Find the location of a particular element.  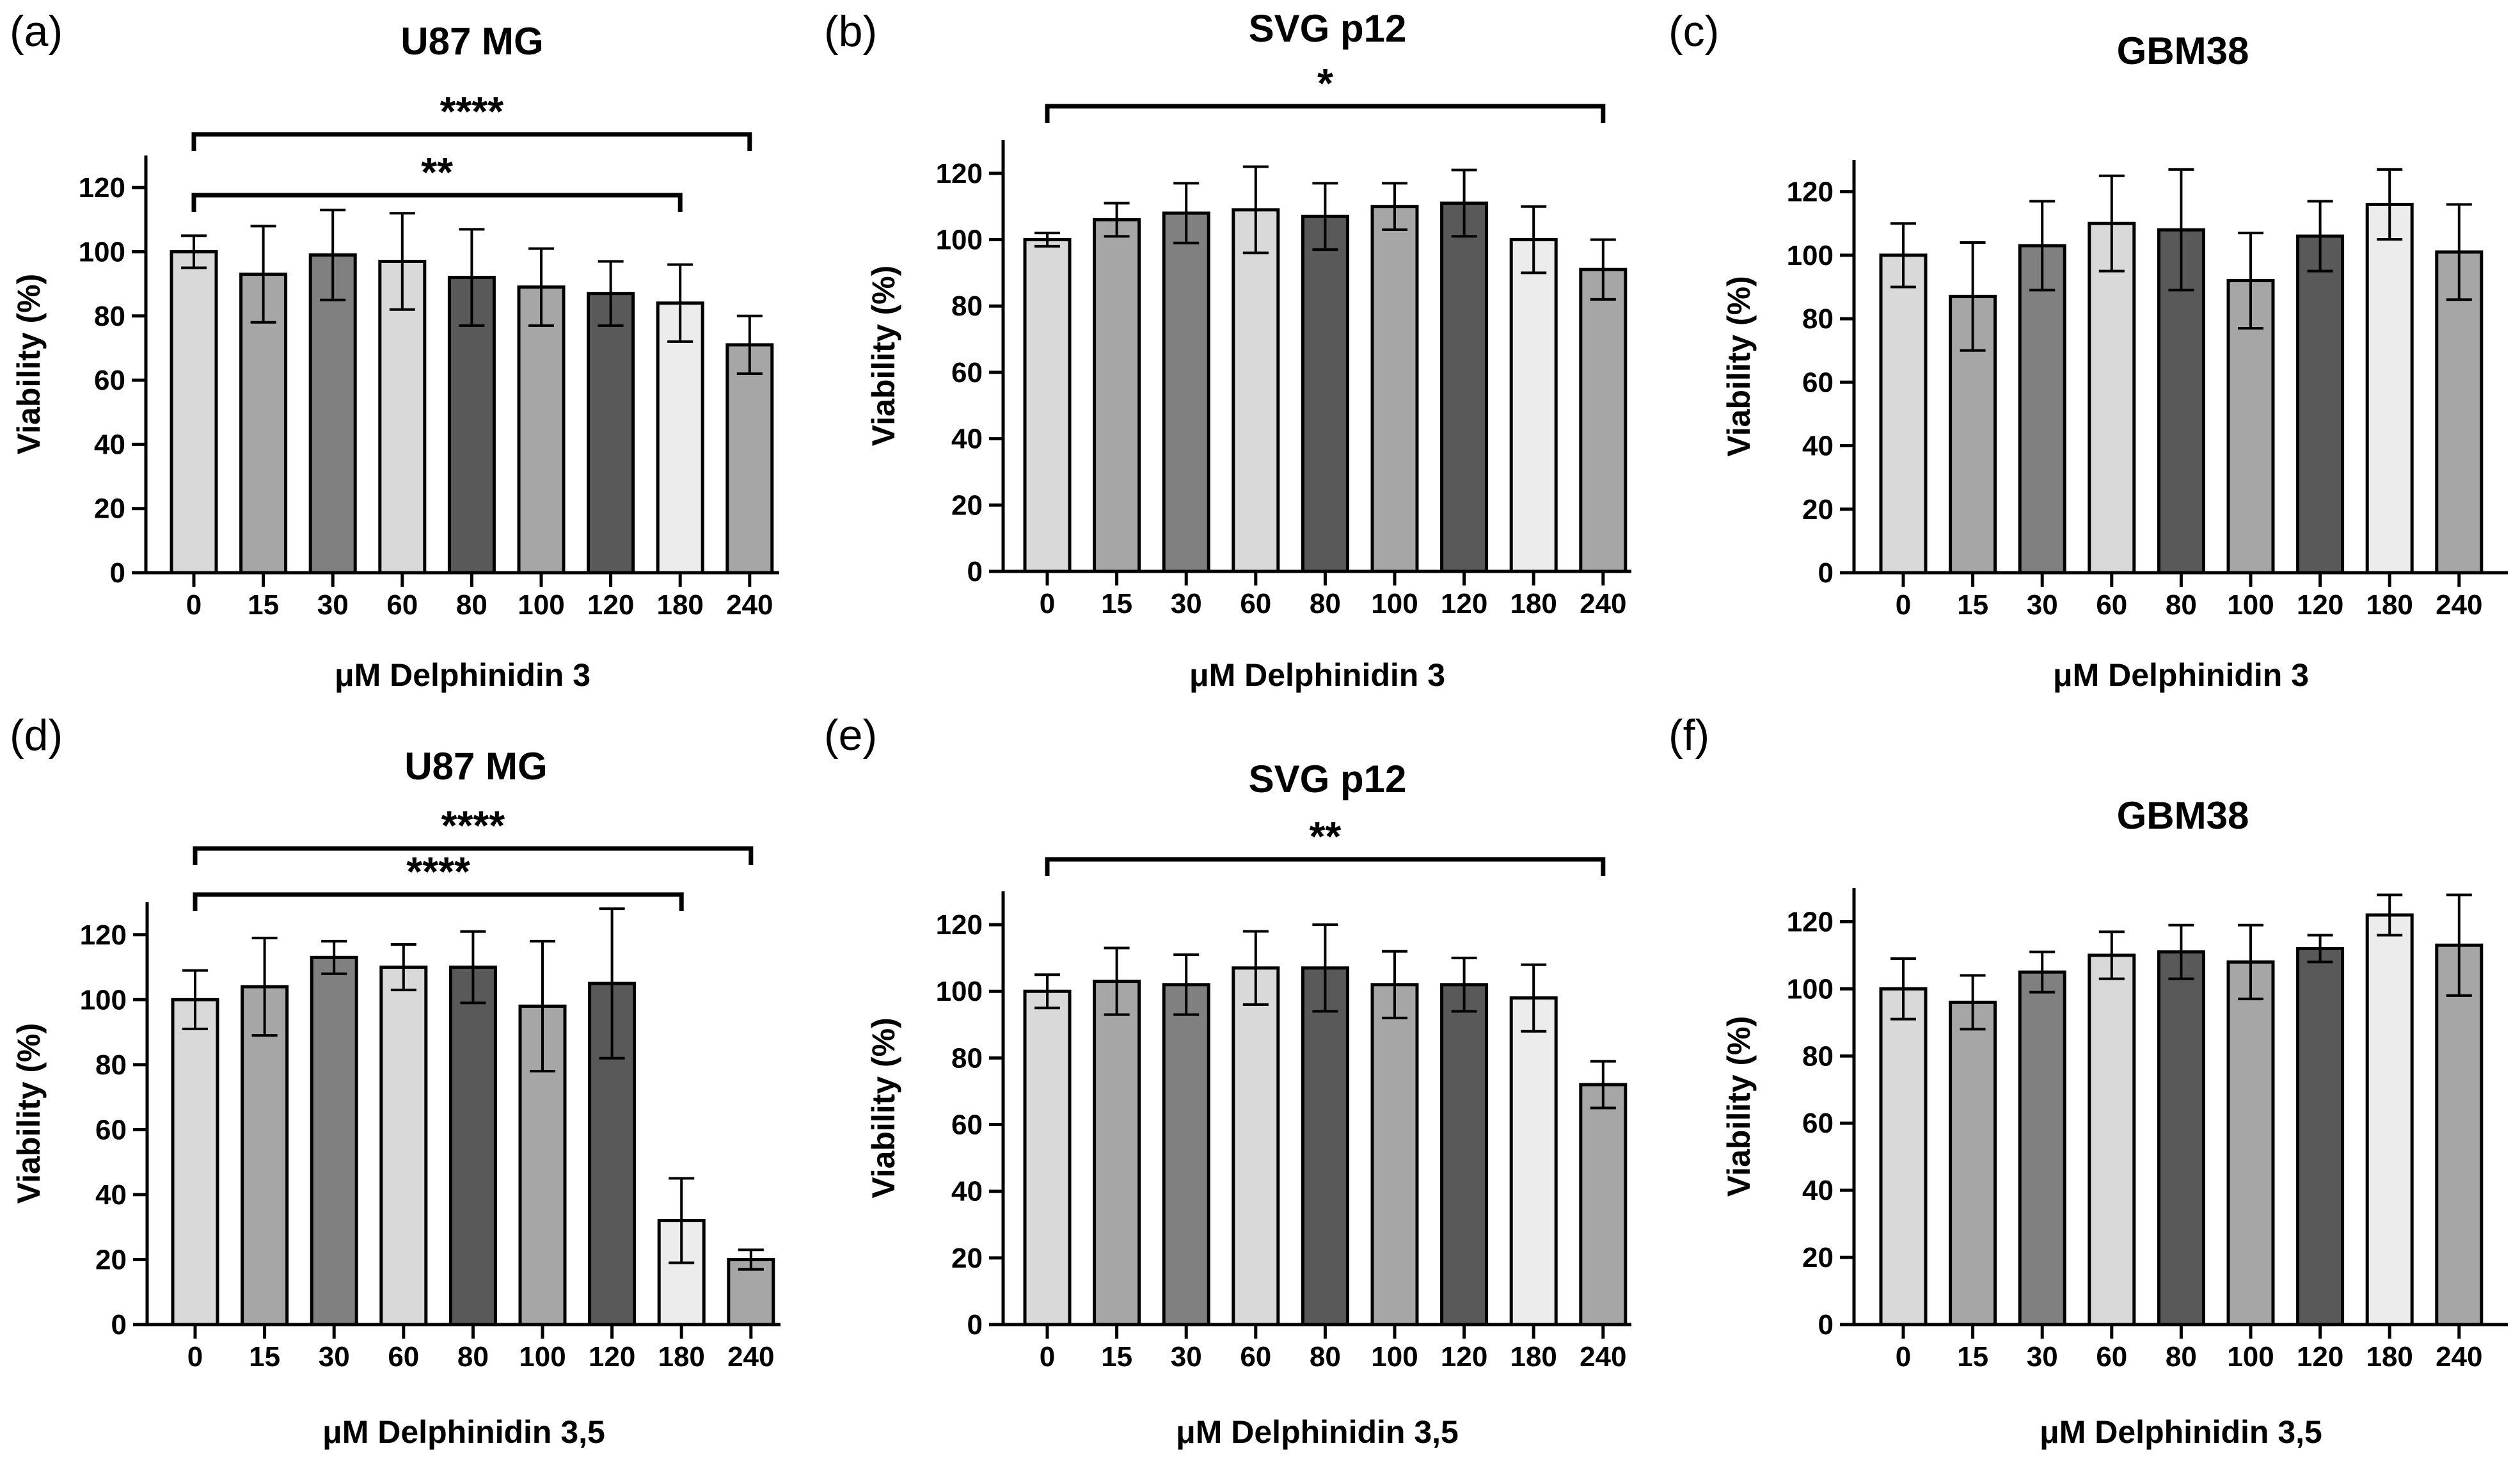

chart-title: GBM38 is located at coordinates (2183, 50).